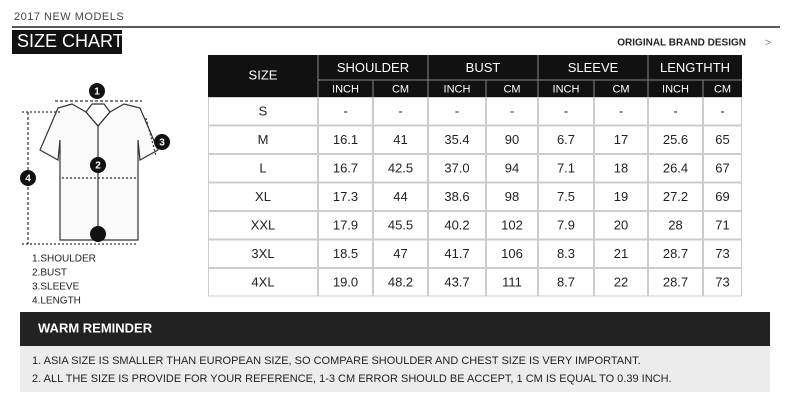  What do you see at coordinates (456, 253) in the screenshot?
I see `cell-text: 41.7` at bounding box center [456, 253].